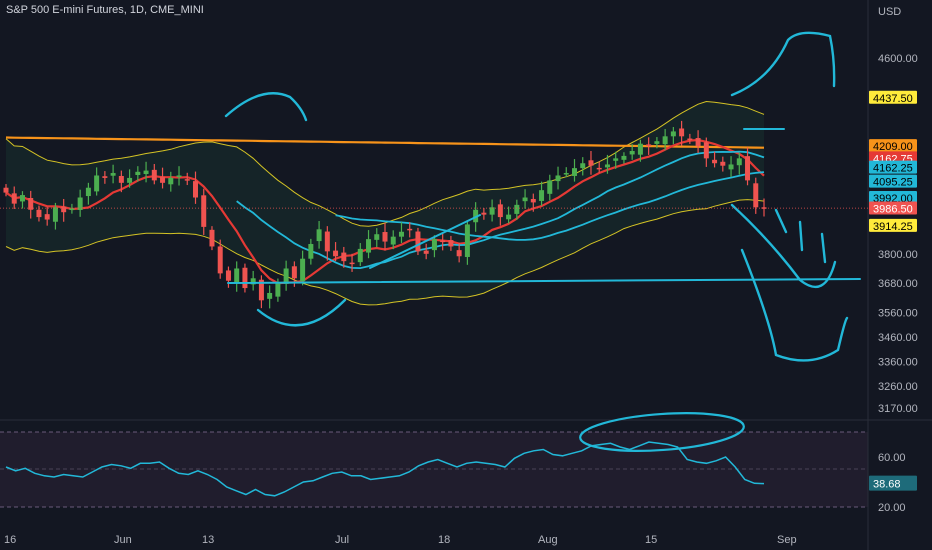 The image size is (932, 550). Describe the element at coordinates (892, 458) in the screenshot. I see `rsi-tick-label: 60.00` at that location.